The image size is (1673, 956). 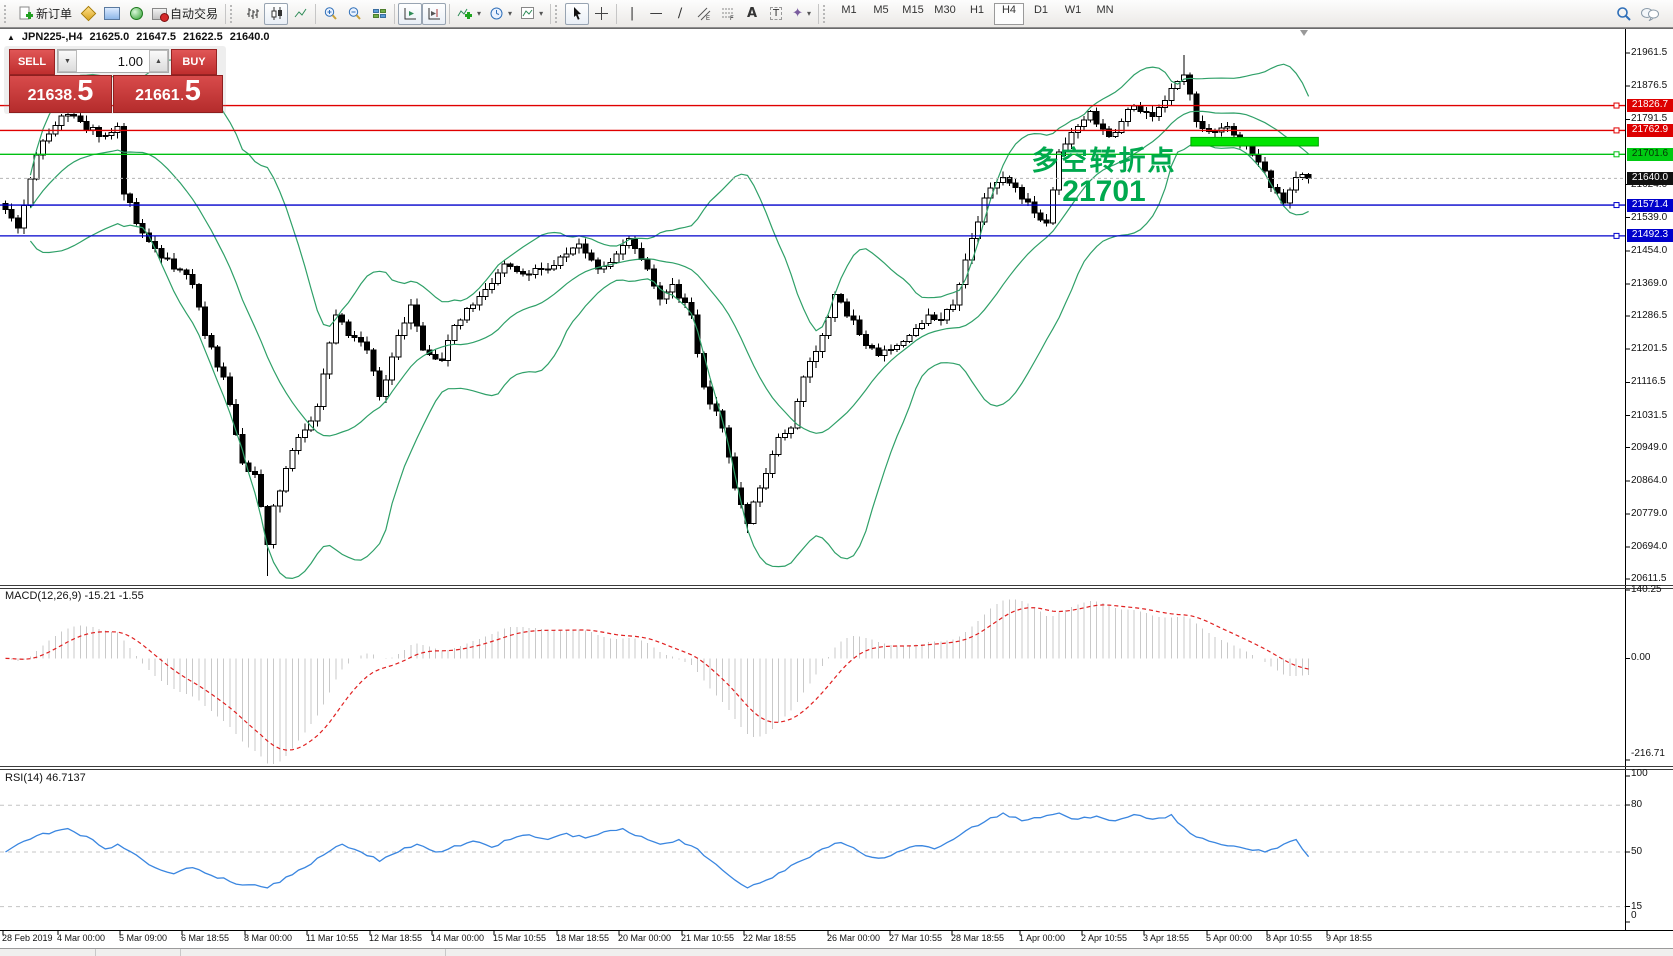 What do you see at coordinates (708, 18) in the screenshot?
I see `svg-text: E` at bounding box center [708, 18].